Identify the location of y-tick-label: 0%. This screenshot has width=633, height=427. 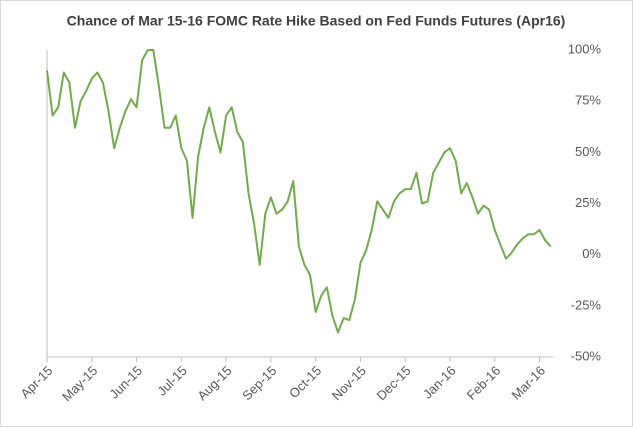
(591, 253).